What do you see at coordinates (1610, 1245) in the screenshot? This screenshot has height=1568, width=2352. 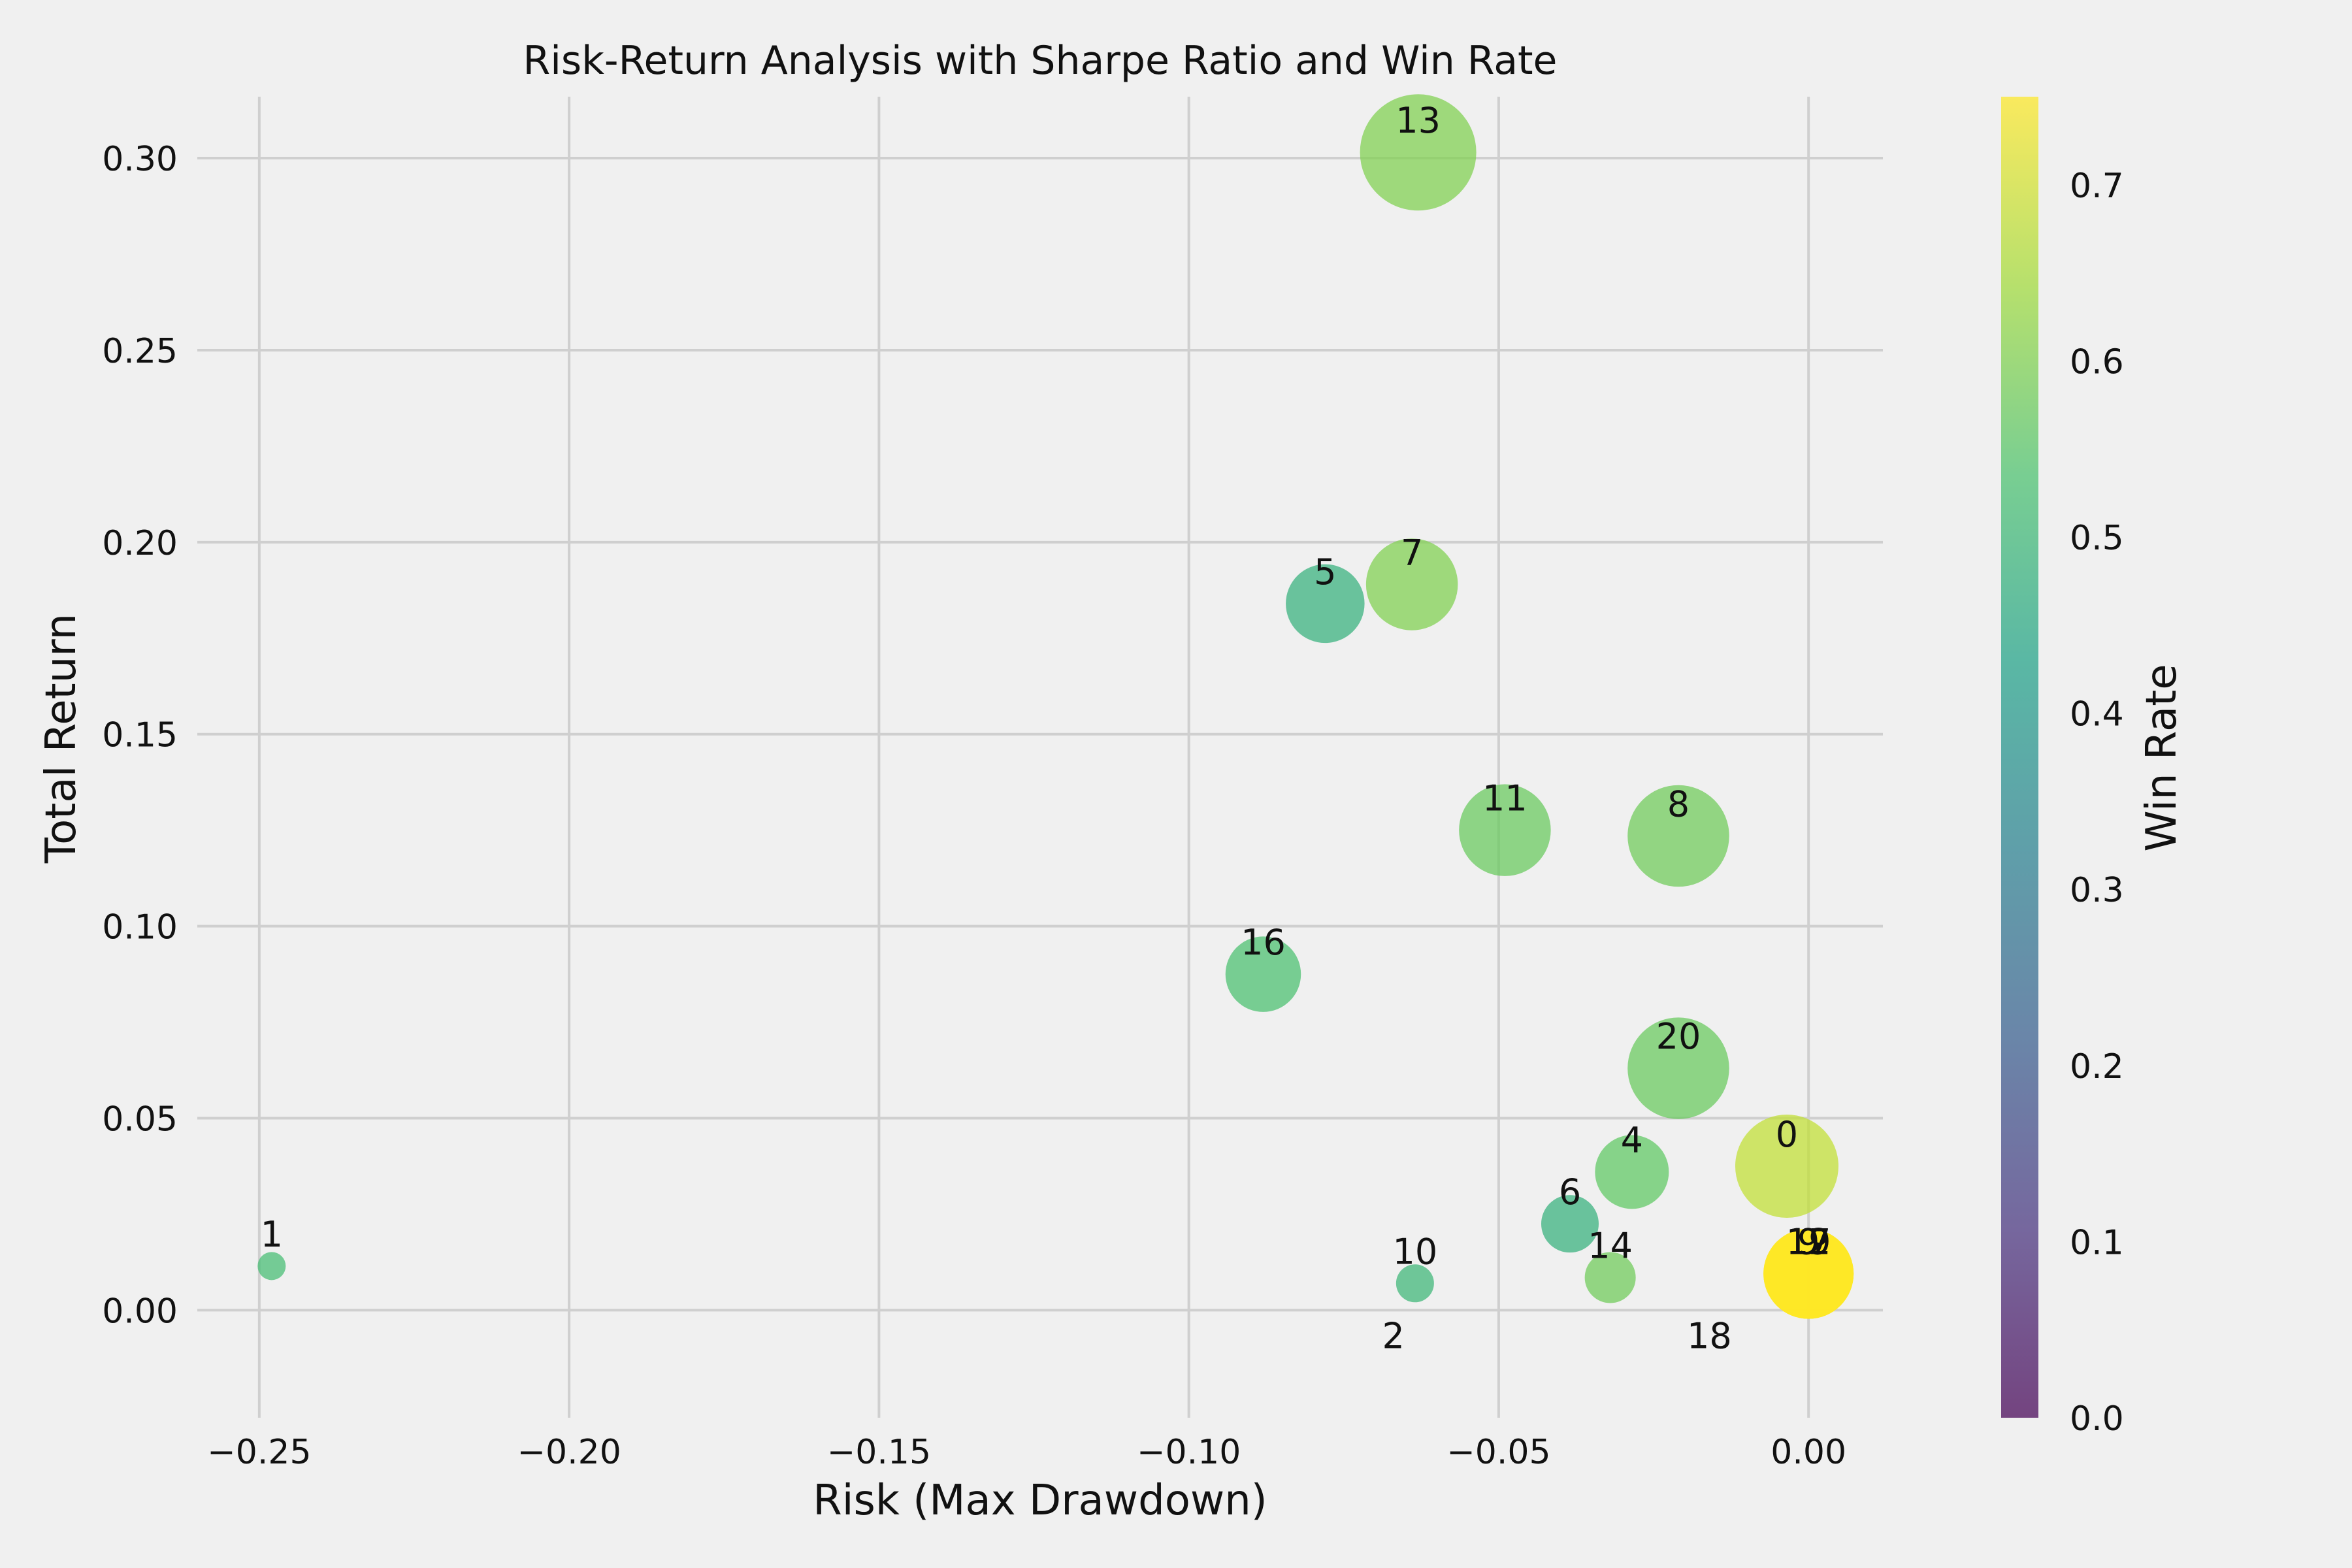 I see `data-point-label: 14` at bounding box center [1610, 1245].